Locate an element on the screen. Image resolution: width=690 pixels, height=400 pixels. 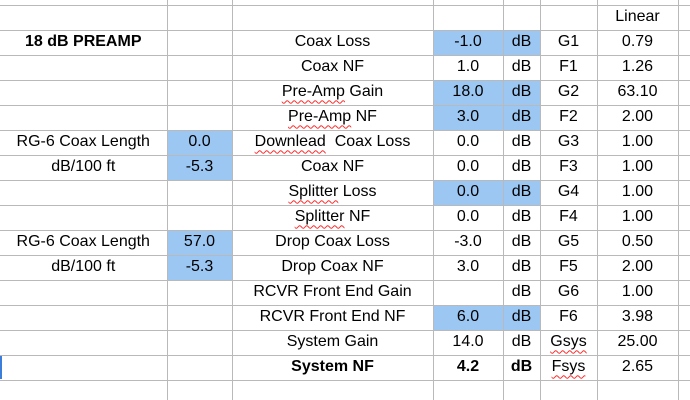
value-cell is located at coordinates (468, 292).